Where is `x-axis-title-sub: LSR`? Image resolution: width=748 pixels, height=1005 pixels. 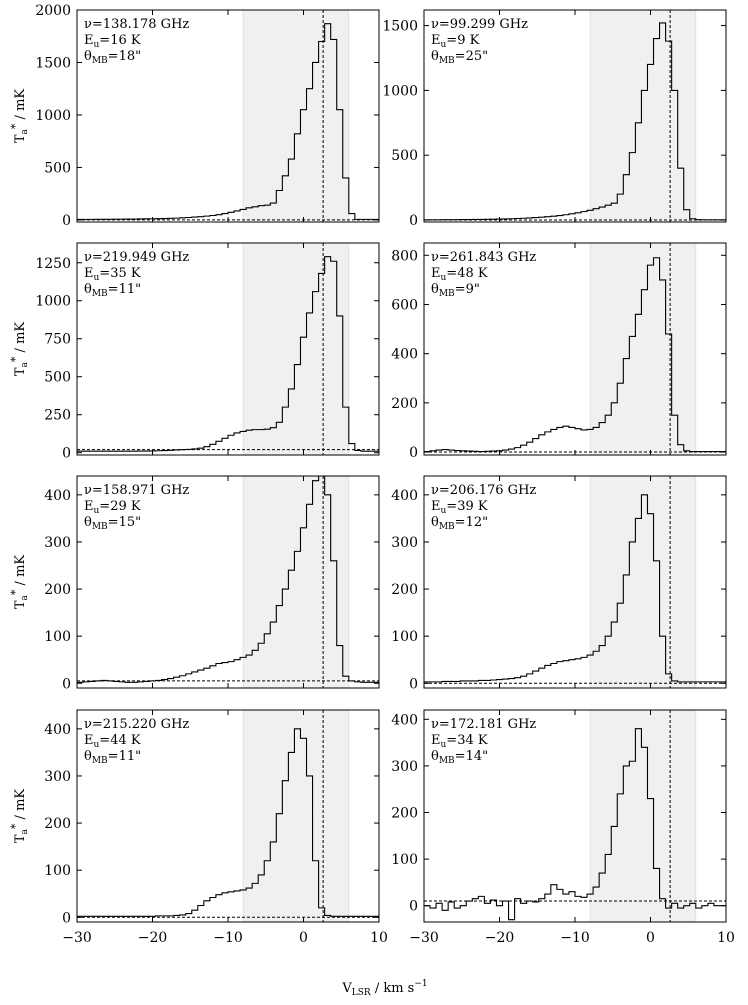
x-axis-title-sub: LSR is located at coordinates (361, 993).